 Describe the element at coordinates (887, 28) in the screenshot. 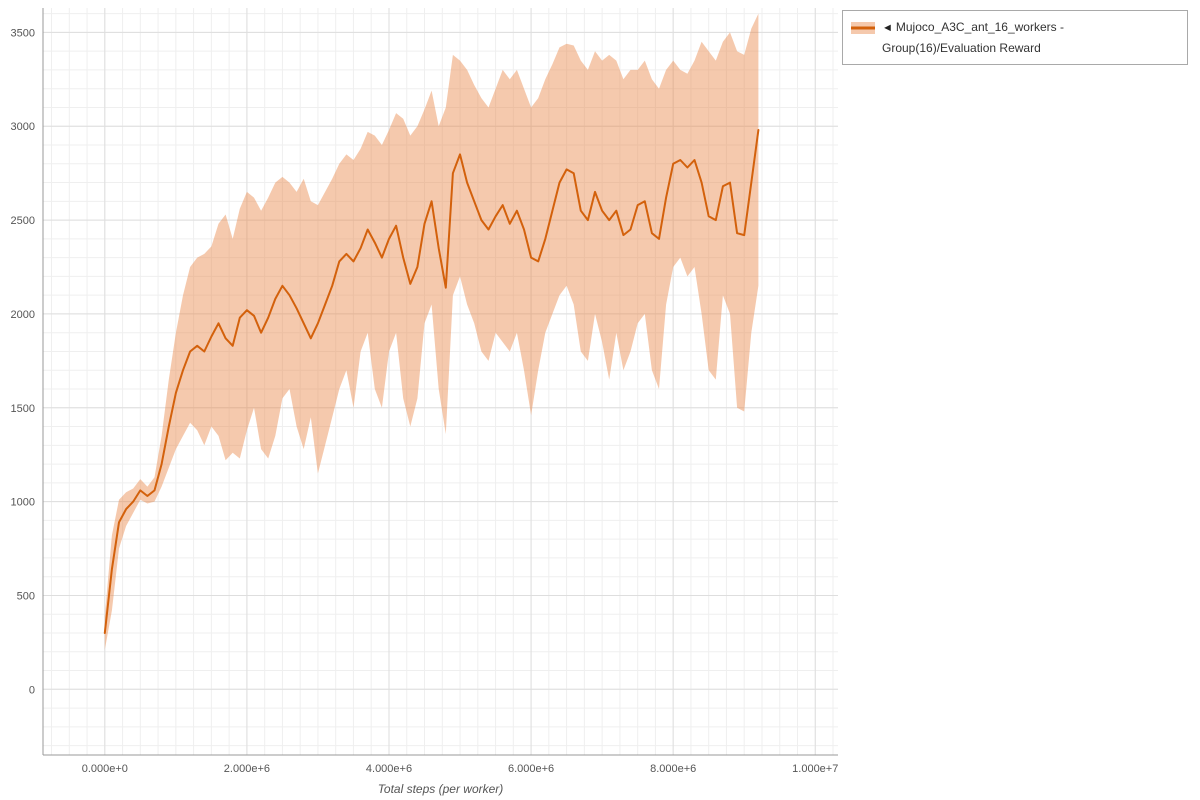

I see `legend-collapse-icon: ◄` at that location.